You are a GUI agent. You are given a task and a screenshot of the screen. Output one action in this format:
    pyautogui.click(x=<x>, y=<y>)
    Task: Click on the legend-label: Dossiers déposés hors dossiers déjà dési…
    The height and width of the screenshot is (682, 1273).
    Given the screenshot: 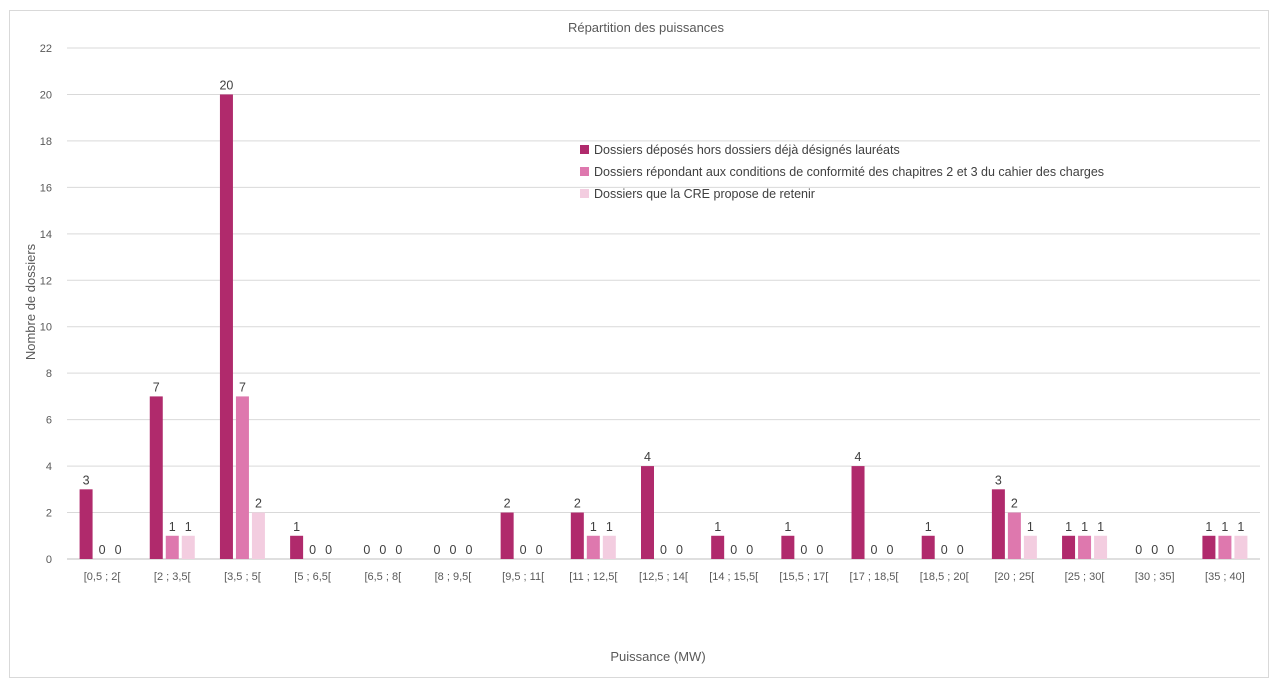 What is the action you would take?
    pyautogui.click(x=747, y=150)
    